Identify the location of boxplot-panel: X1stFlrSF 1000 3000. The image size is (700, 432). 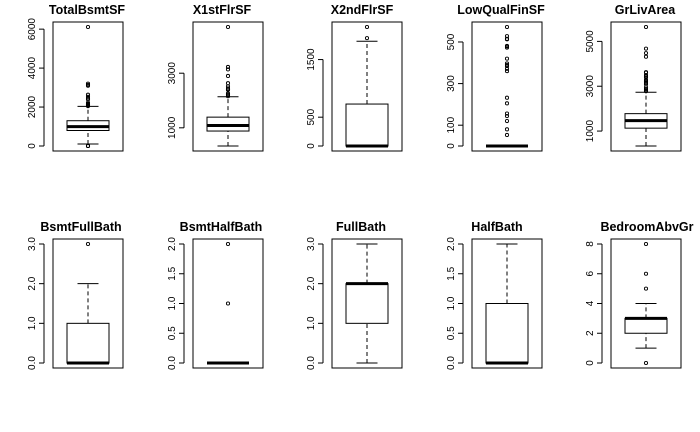
(215, 77).